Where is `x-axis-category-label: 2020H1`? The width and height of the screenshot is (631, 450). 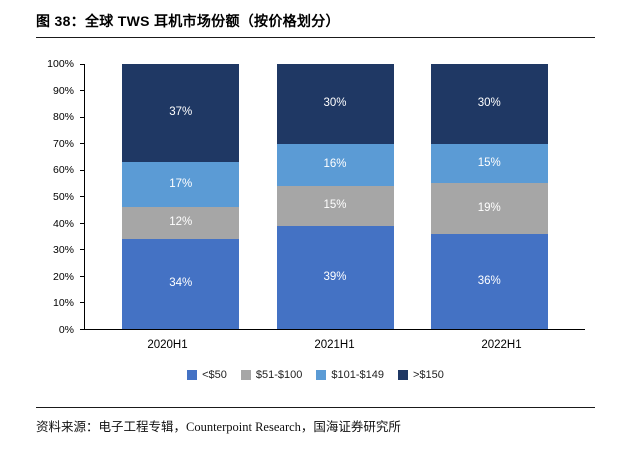
x-axis-category-label: 2020H1 is located at coordinates (167, 345).